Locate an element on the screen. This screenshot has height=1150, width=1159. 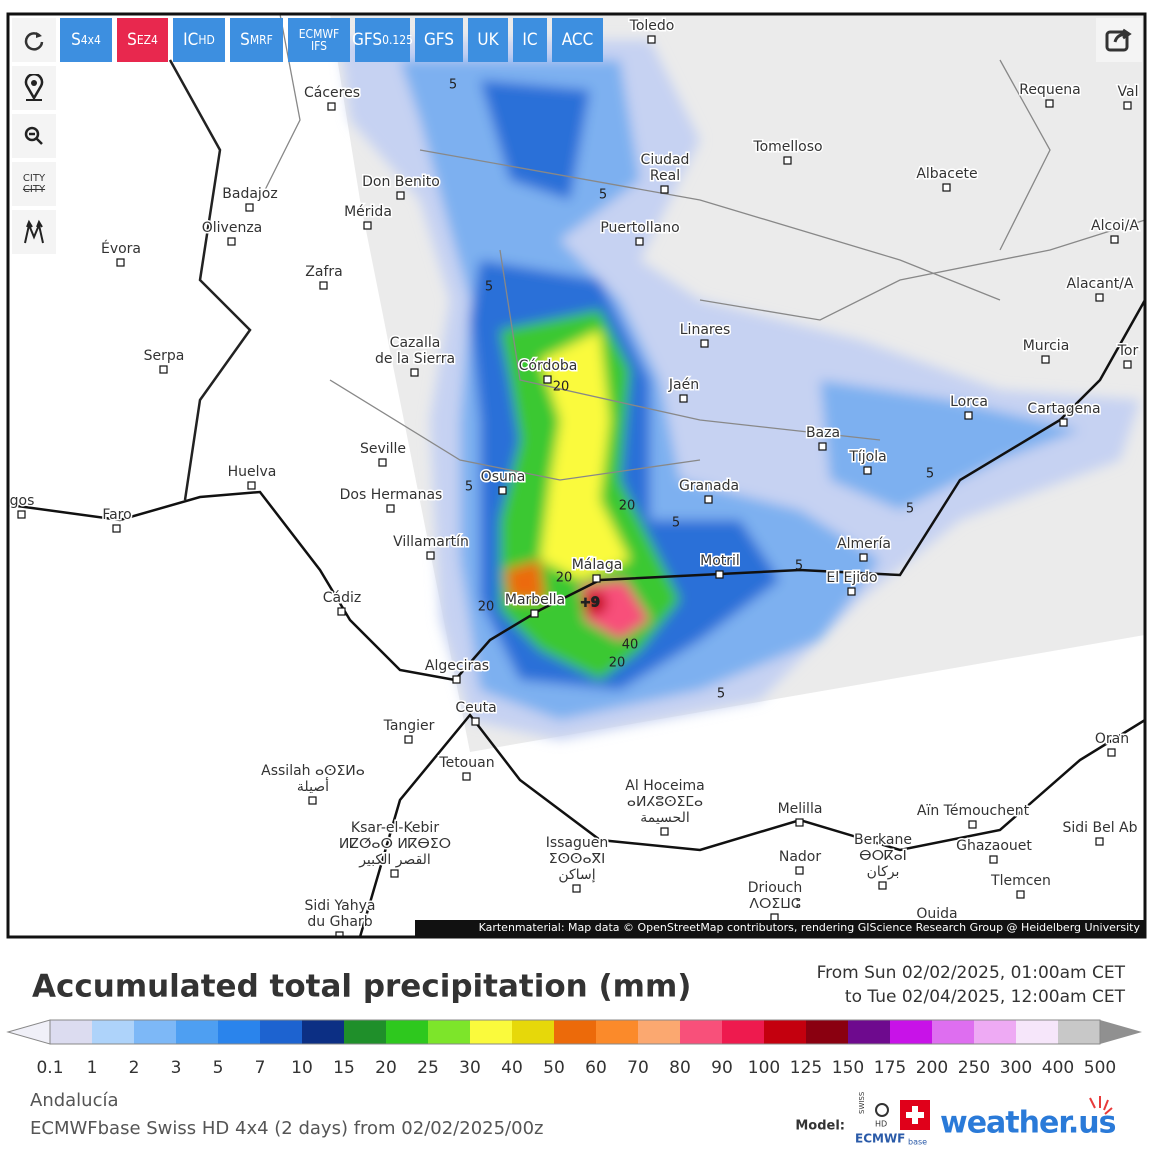
legend-tick: 7 is located at coordinates (260, 1068).